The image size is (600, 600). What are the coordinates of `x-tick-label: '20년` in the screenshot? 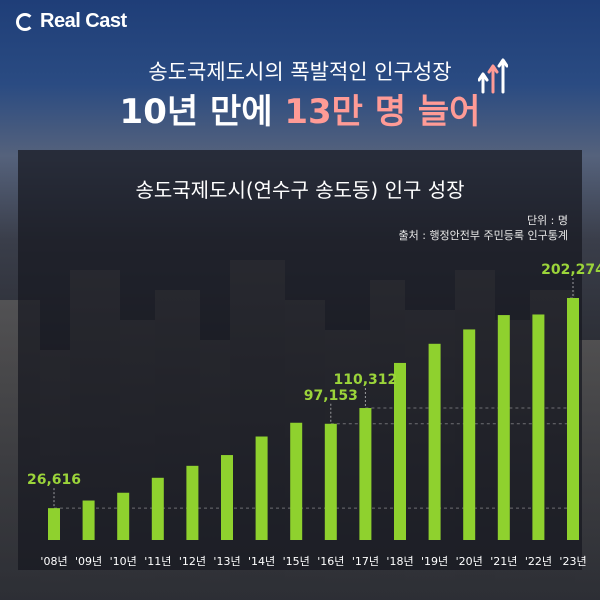 It's located at (469, 561).